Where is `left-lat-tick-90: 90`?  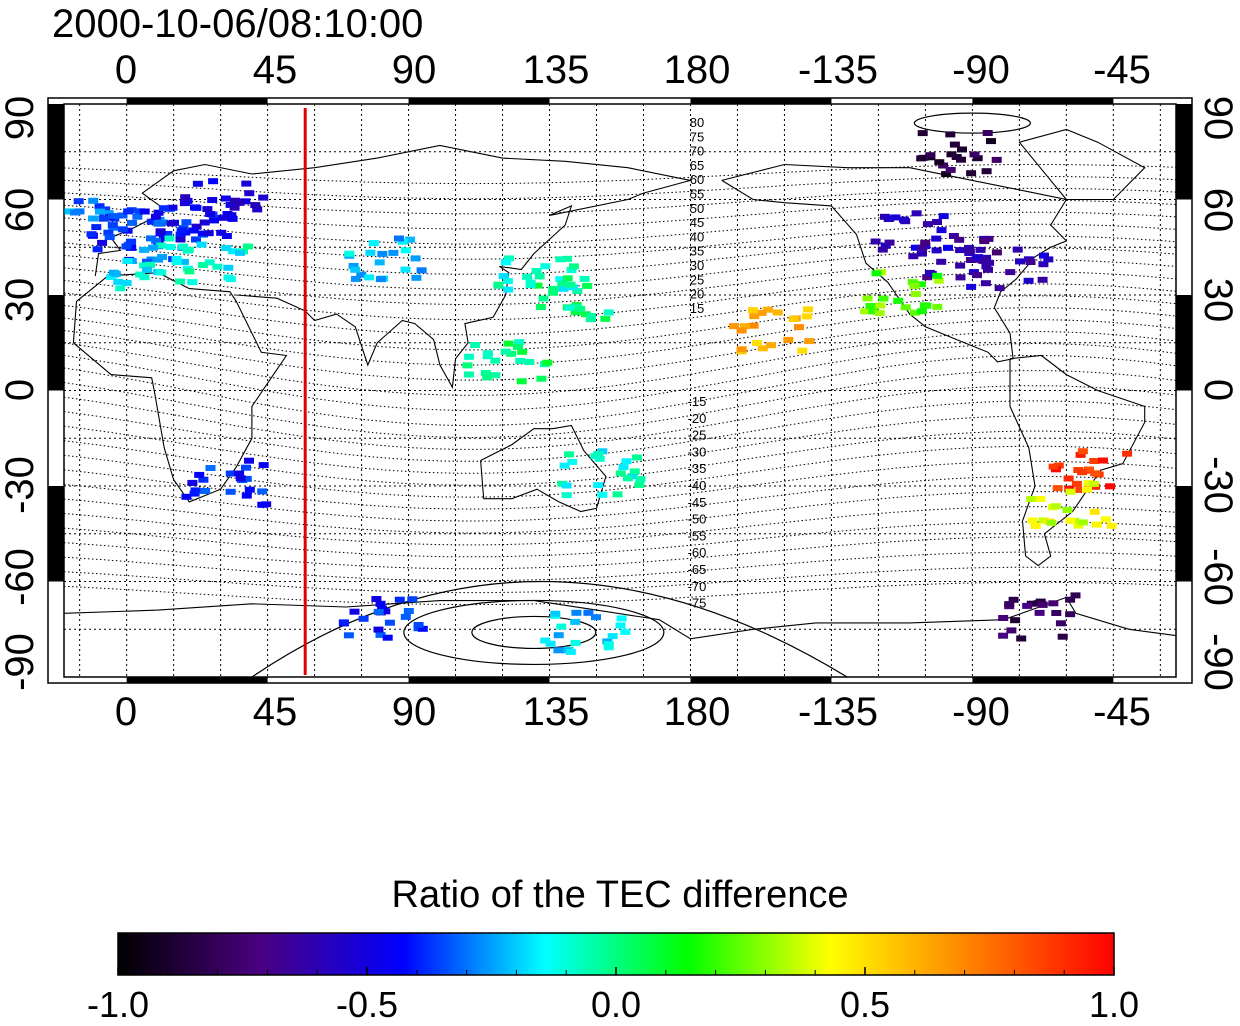 left-lat-tick-90: 90 is located at coordinates (21, 118).